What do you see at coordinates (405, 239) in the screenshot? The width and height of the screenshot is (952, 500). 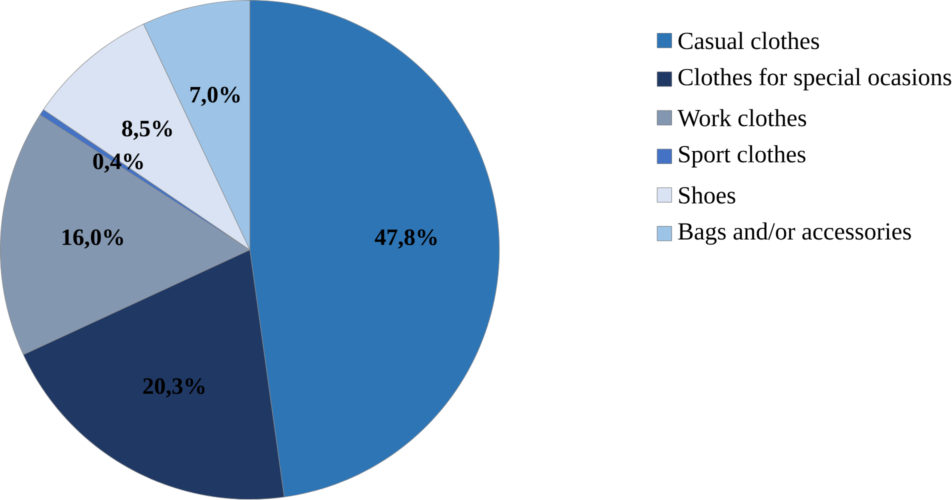 I see `data-label: 47,8%` at bounding box center [405, 239].